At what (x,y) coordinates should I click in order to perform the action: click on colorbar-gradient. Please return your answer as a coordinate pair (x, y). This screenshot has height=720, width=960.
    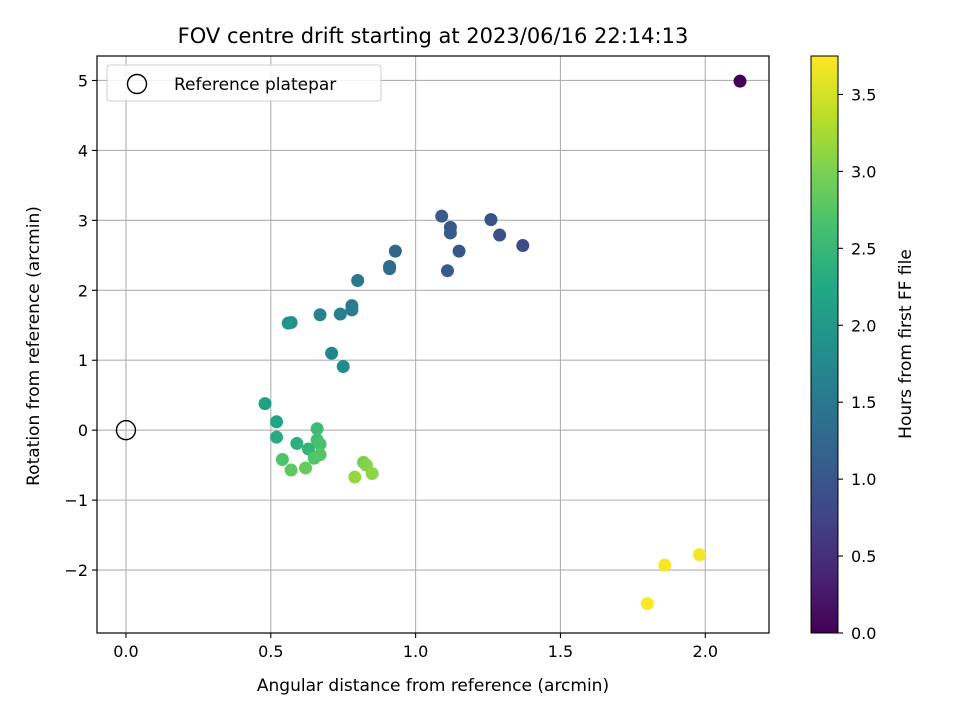
    Looking at the image, I should click on (824, 344).